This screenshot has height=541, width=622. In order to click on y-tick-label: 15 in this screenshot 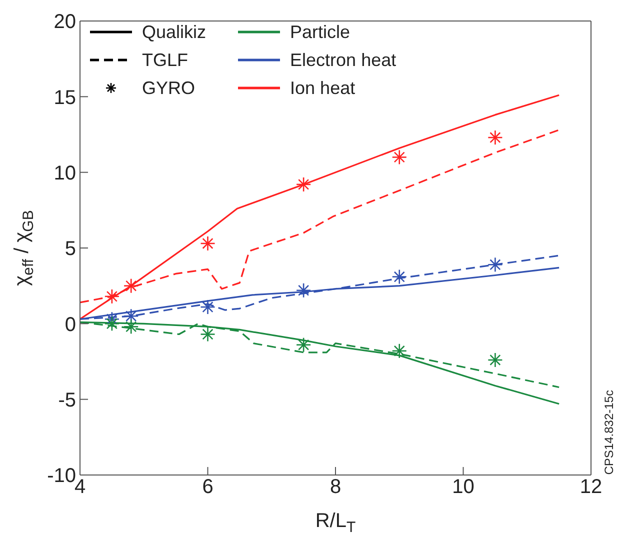, I will do `click(65, 97)`.